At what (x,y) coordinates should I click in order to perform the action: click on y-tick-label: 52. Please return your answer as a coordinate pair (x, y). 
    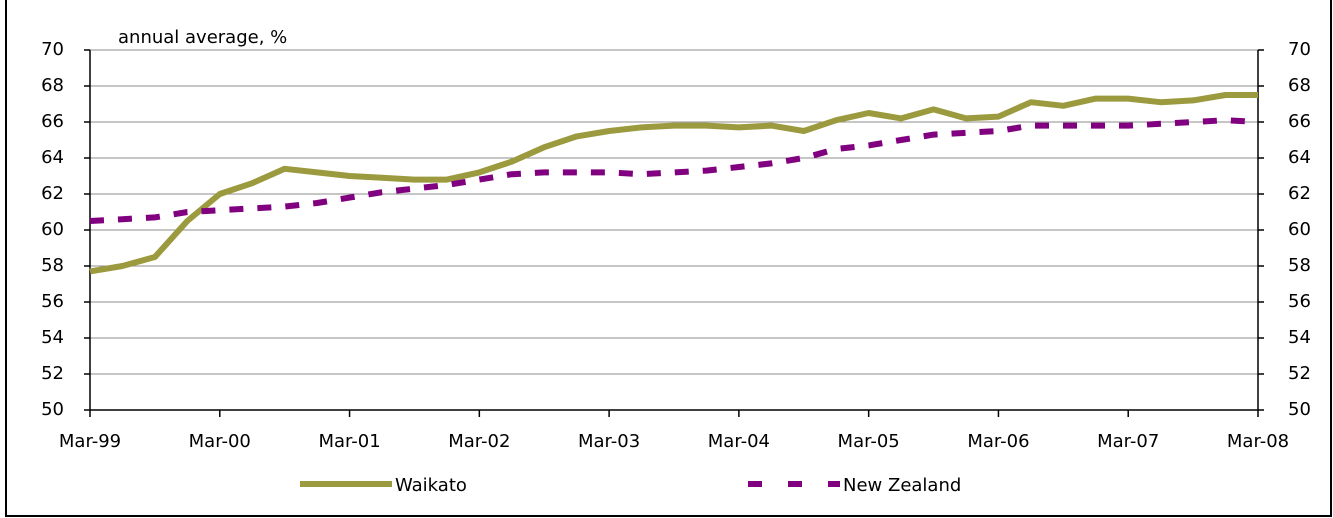
    Looking at the image, I should click on (52, 373).